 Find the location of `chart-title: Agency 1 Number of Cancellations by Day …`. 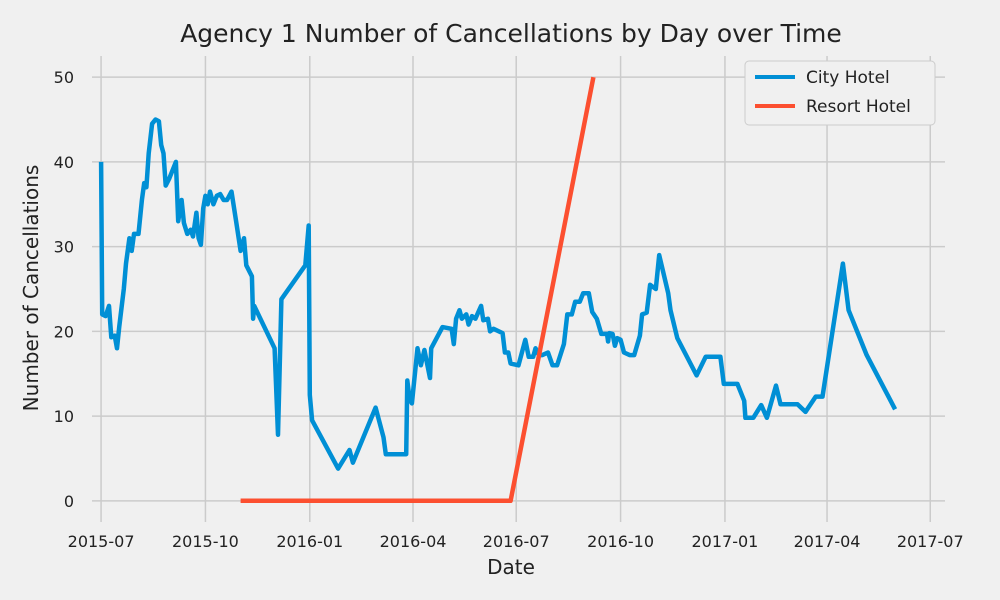

chart-title: Agency 1 Number of Cancellations by Day … is located at coordinates (511, 33).